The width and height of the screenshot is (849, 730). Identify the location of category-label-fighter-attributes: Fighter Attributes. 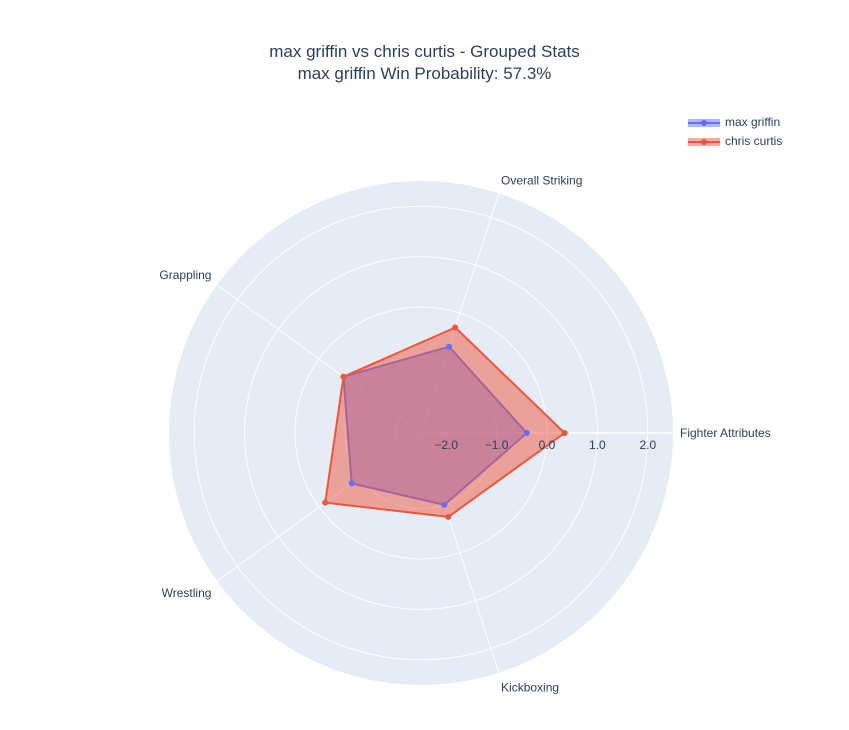
(725, 433).